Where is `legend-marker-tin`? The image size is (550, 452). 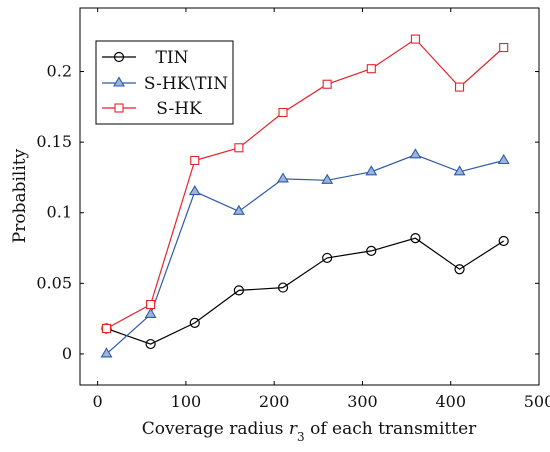
legend-marker-tin is located at coordinates (119, 57).